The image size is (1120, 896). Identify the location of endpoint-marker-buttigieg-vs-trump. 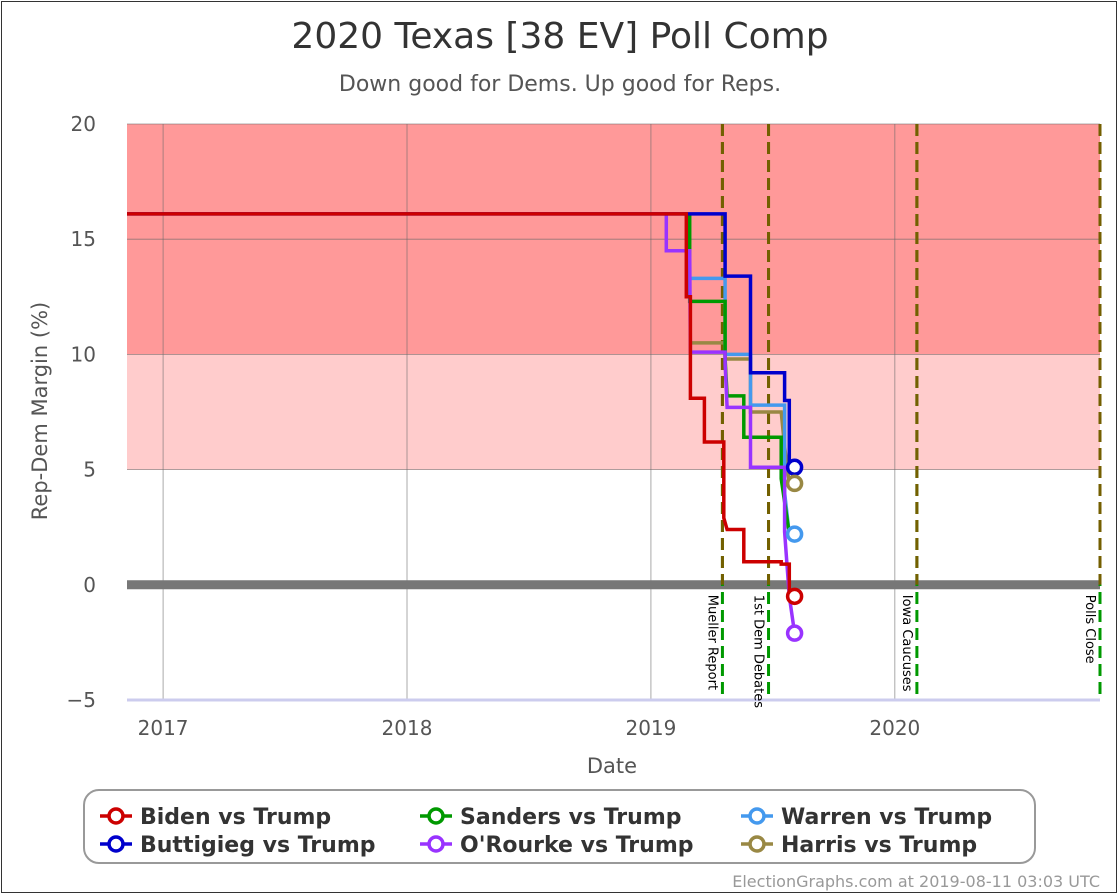
(794, 467).